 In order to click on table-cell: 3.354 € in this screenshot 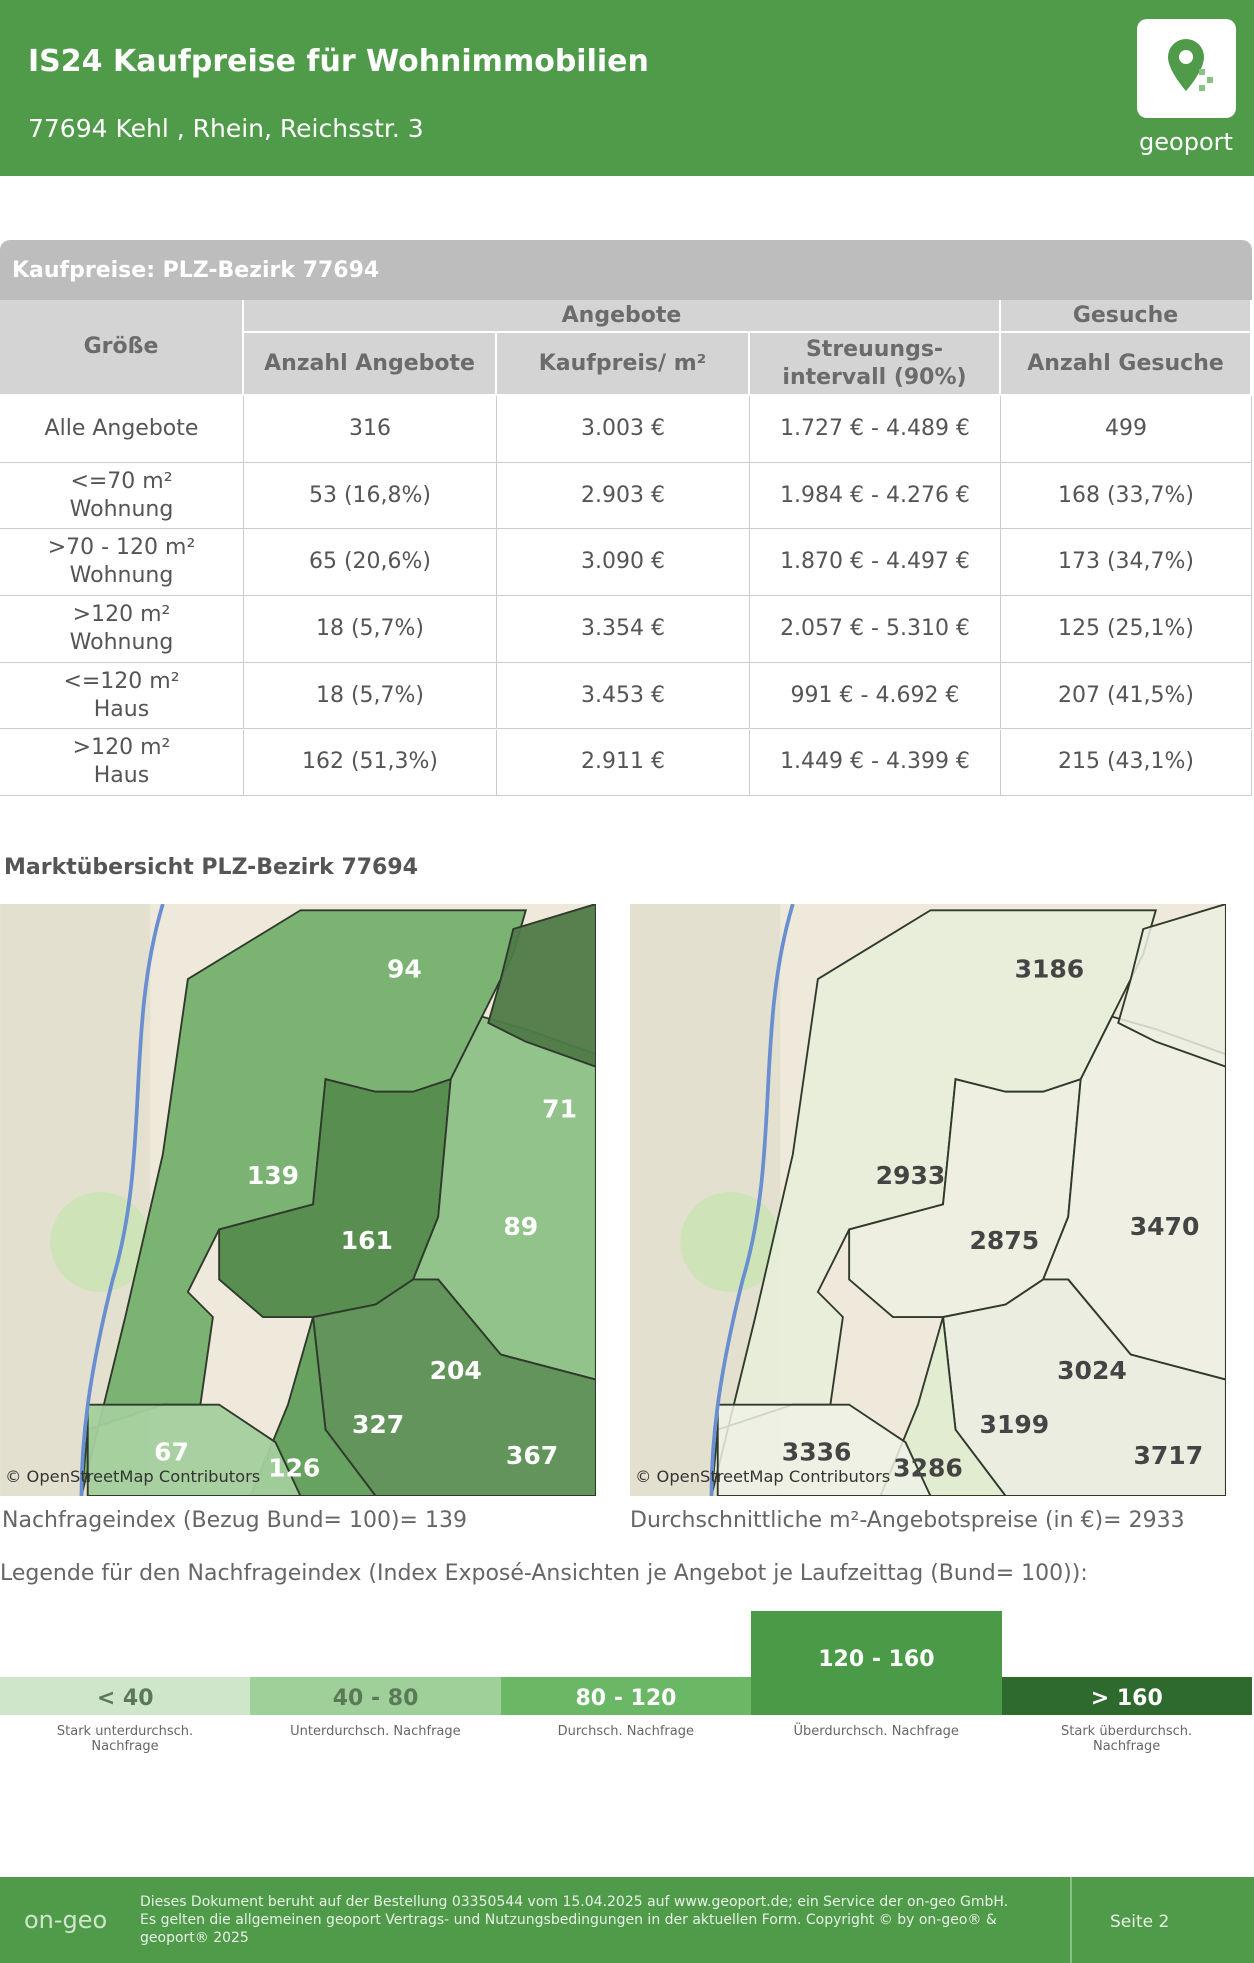, I will do `click(623, 629)`.